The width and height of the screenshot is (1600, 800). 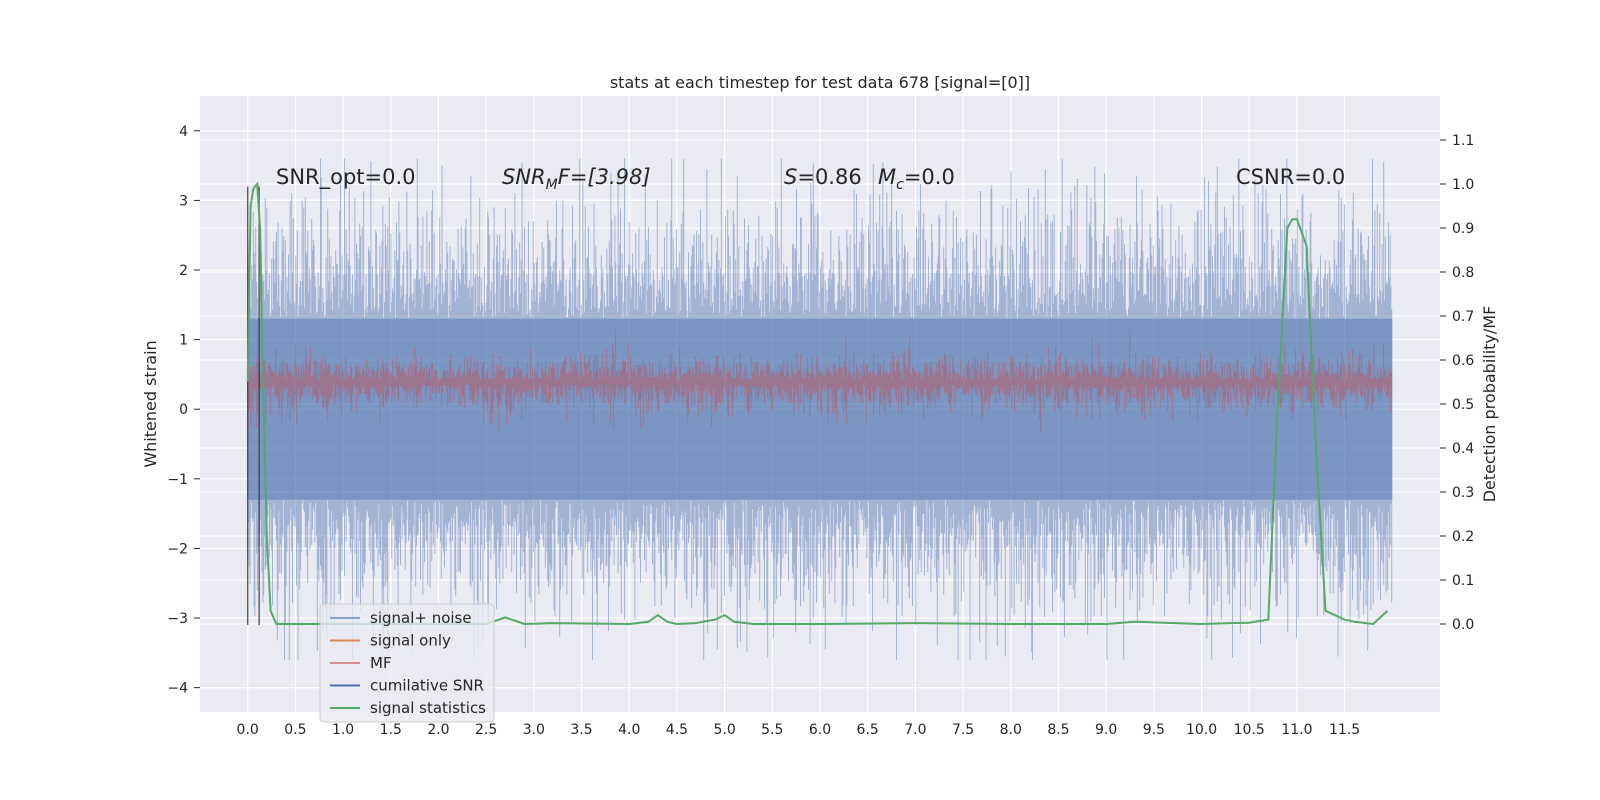 What do you see at coordinates (552, 185) in the screenshot?
I see `snr-mf-sub: M` at bounding box center [552, 185].